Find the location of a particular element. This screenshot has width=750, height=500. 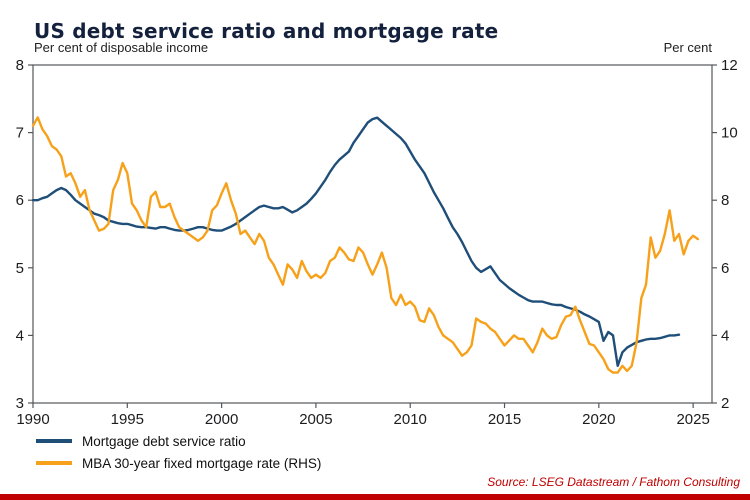

legend-item: MBA 30-year fixed mortgage rate (RHS) is located at coordinates (178, 463).